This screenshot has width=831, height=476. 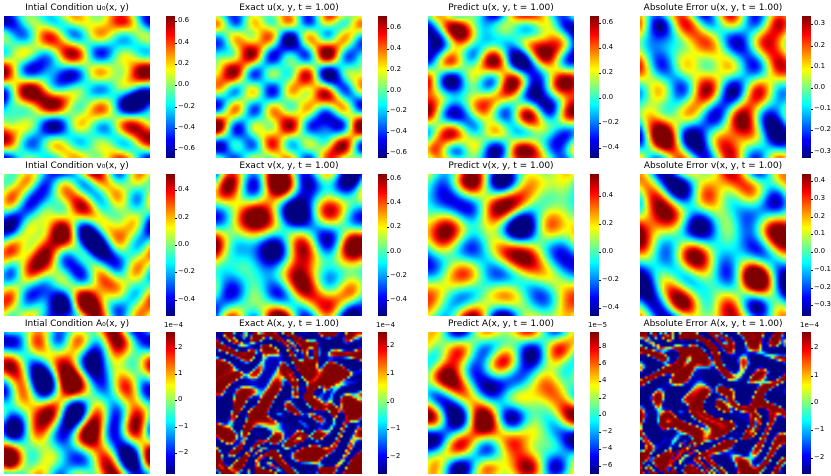 What do you see at coordinates (604, 363) in the screenshot?
I see `colorbar-tick-label: 6` at bounding box center [604, 363].